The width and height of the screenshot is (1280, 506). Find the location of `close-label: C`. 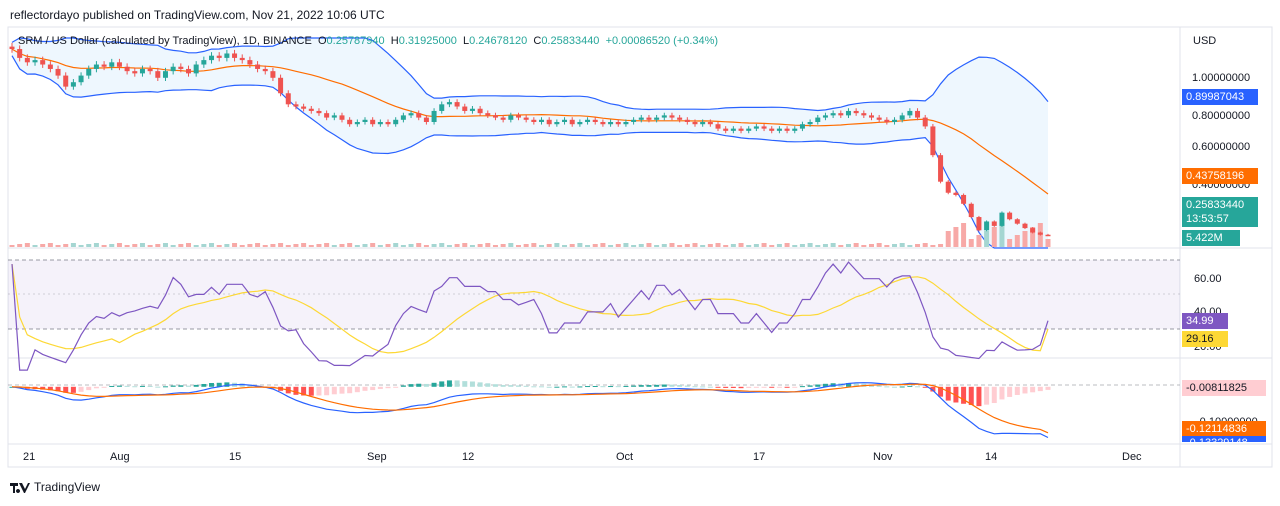

close-label: C is located at coordinates (537, 41).